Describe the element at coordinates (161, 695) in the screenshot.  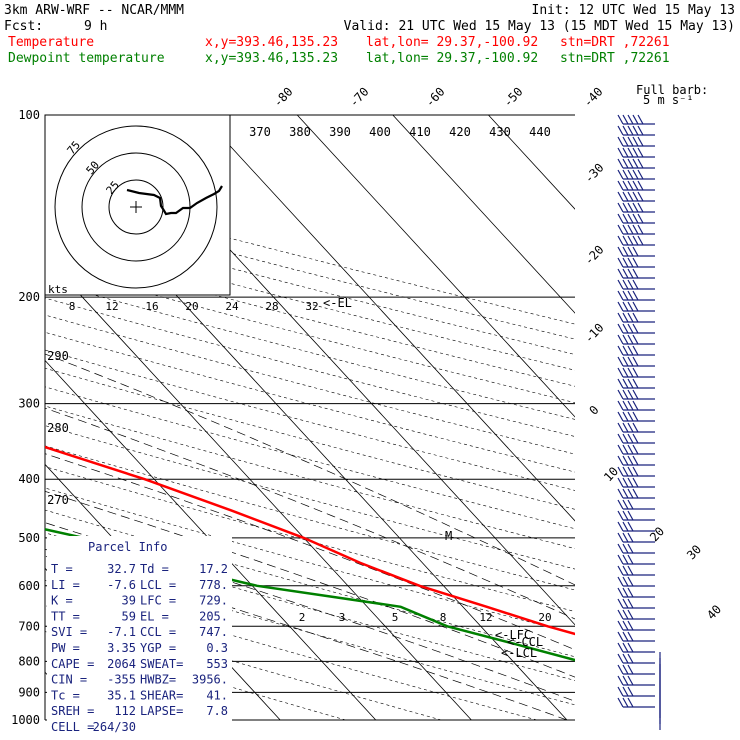
I see `parcel-info-cell: SHEAR=` at that location.